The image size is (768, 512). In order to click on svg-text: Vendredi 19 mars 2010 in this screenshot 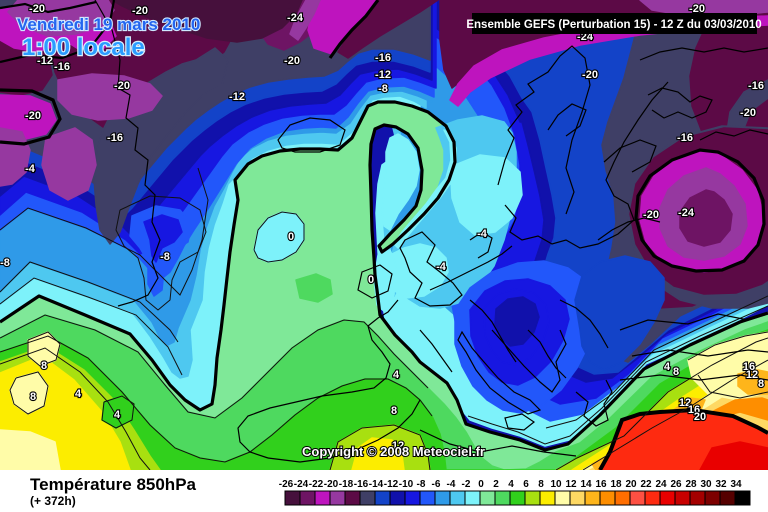, I will do `click(108, 24)`.